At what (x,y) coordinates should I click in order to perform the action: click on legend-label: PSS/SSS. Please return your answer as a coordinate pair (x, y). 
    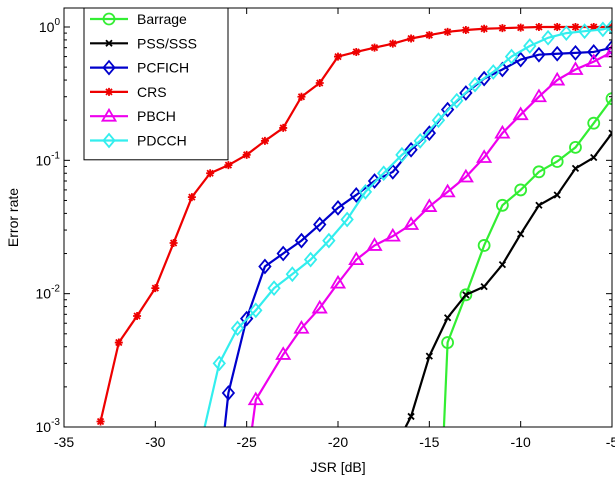
    Looking at the image, I should click on (167, 43).